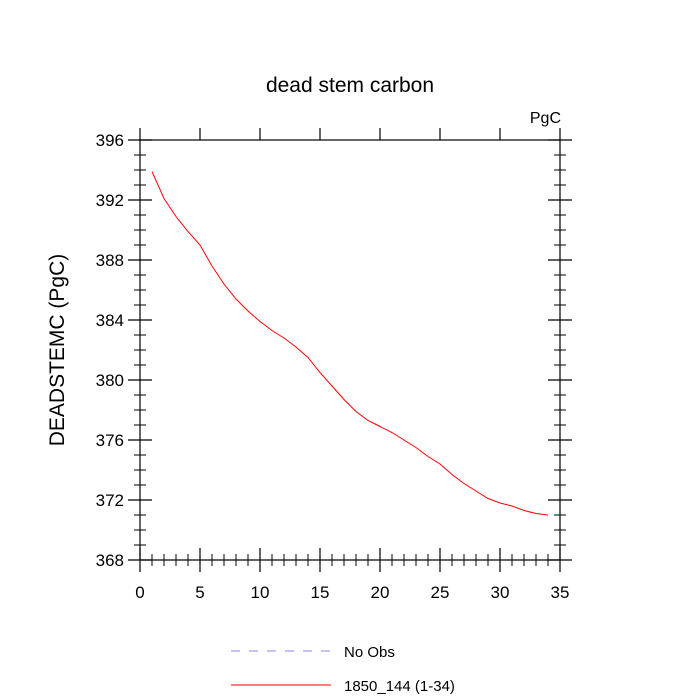  What do you see at coordinates (110, 260) in the screenshot?
I see `y-tick-label: 388` at bounding box center [110, 260].